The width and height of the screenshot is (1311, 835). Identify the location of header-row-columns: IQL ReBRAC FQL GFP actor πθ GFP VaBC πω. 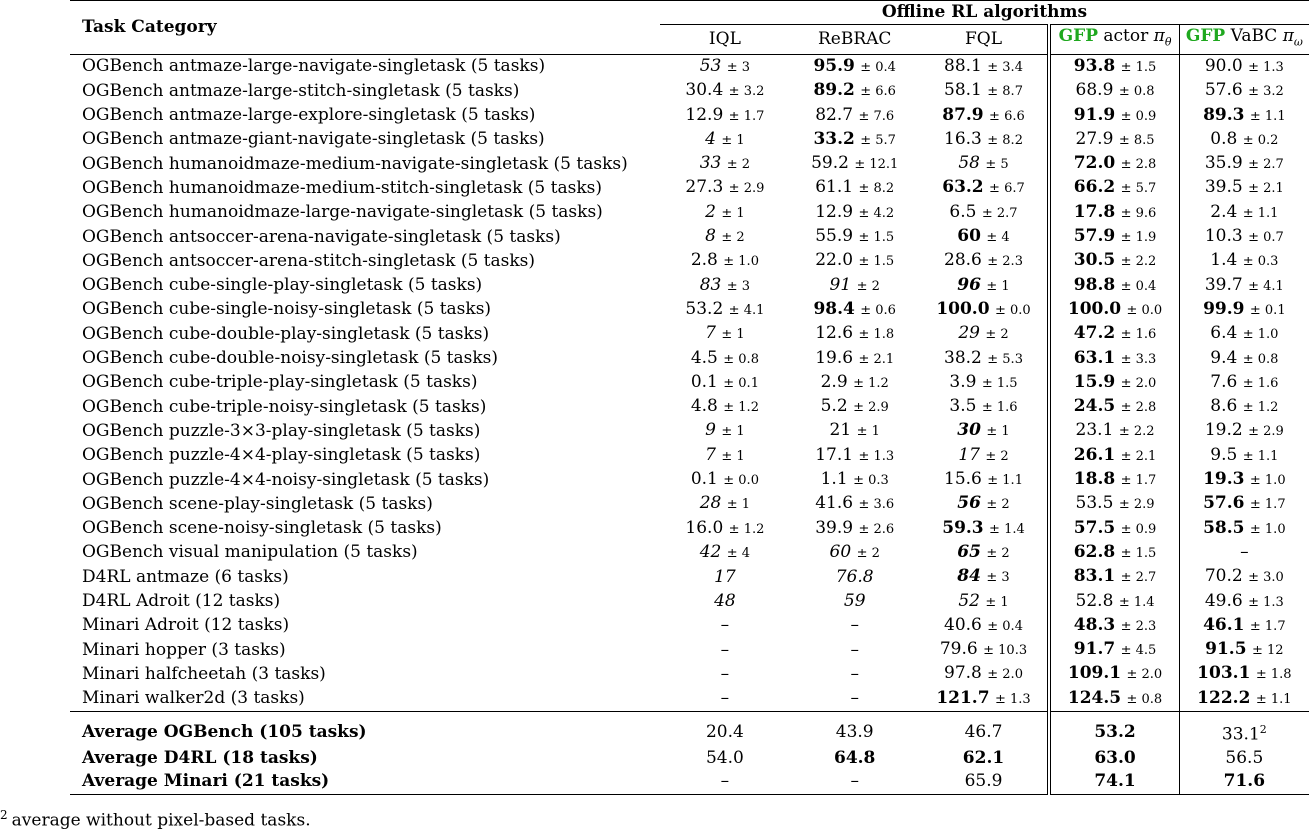
(689, 39).